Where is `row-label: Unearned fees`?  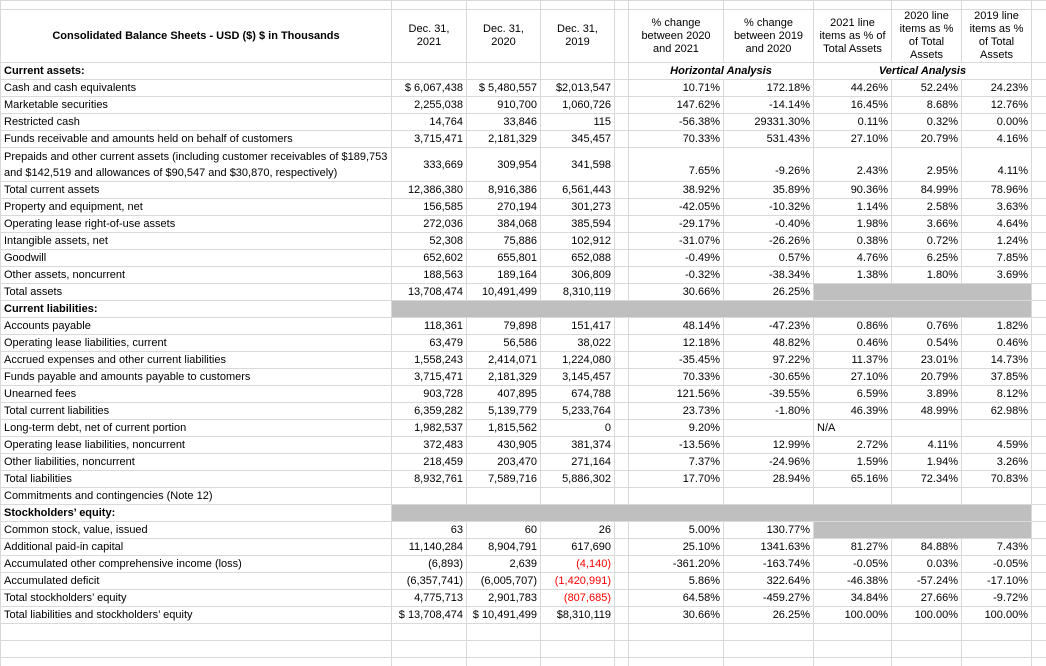
row-label: Unearned fees is located at coordinates (196, 394).